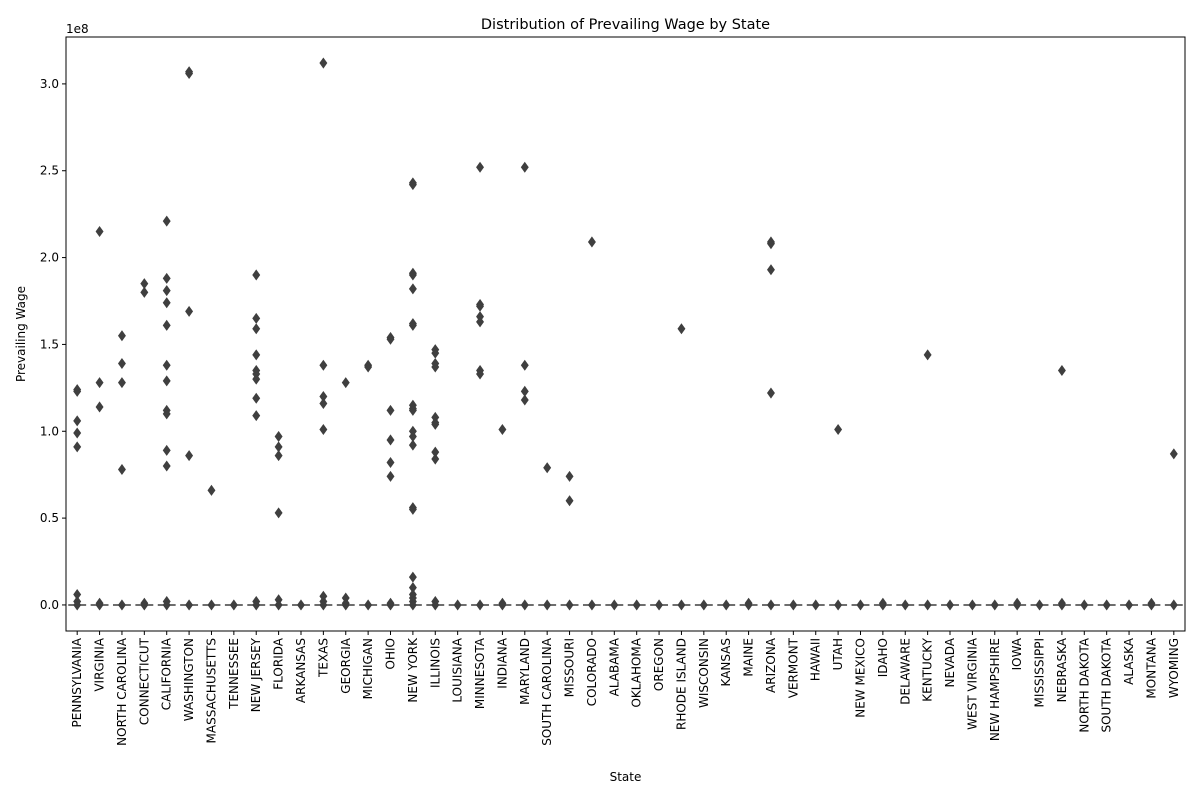 Image resolution: width=1200 pixels, height=800 pixels. What do you see at coordinates (1017, 653) in the screenshot?
I see `x-tick-label: IOWA` at bounding box center [1017, 653].